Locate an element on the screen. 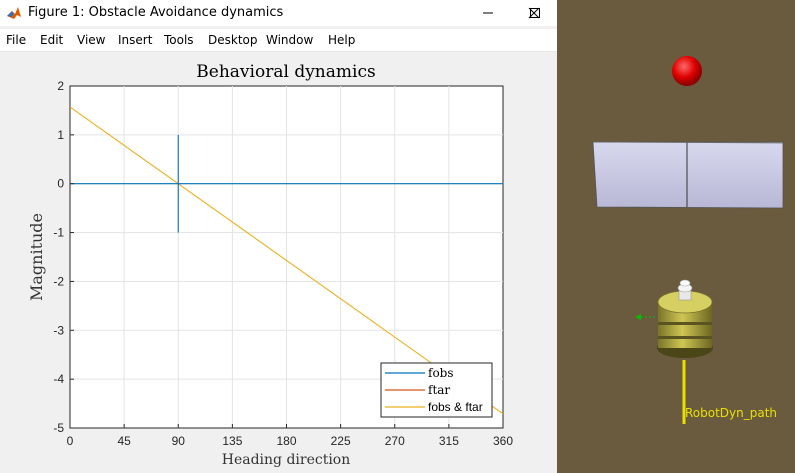 The width and height of the screenshot is (795, 473). restore-button is located at coordinates (502, 13).